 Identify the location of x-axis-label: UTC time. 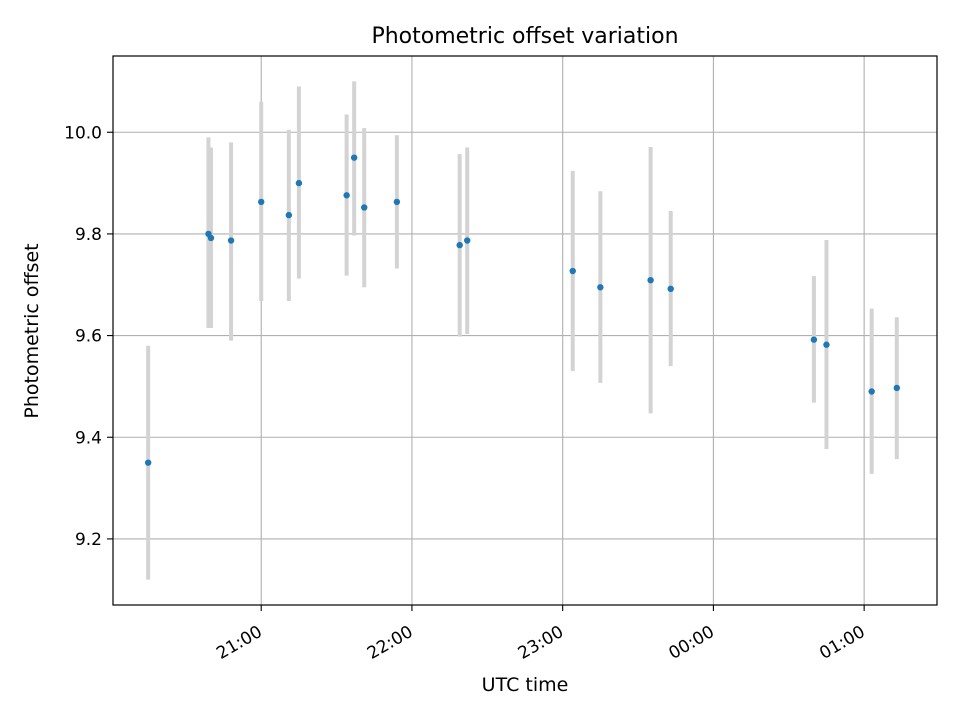
(525, 685).